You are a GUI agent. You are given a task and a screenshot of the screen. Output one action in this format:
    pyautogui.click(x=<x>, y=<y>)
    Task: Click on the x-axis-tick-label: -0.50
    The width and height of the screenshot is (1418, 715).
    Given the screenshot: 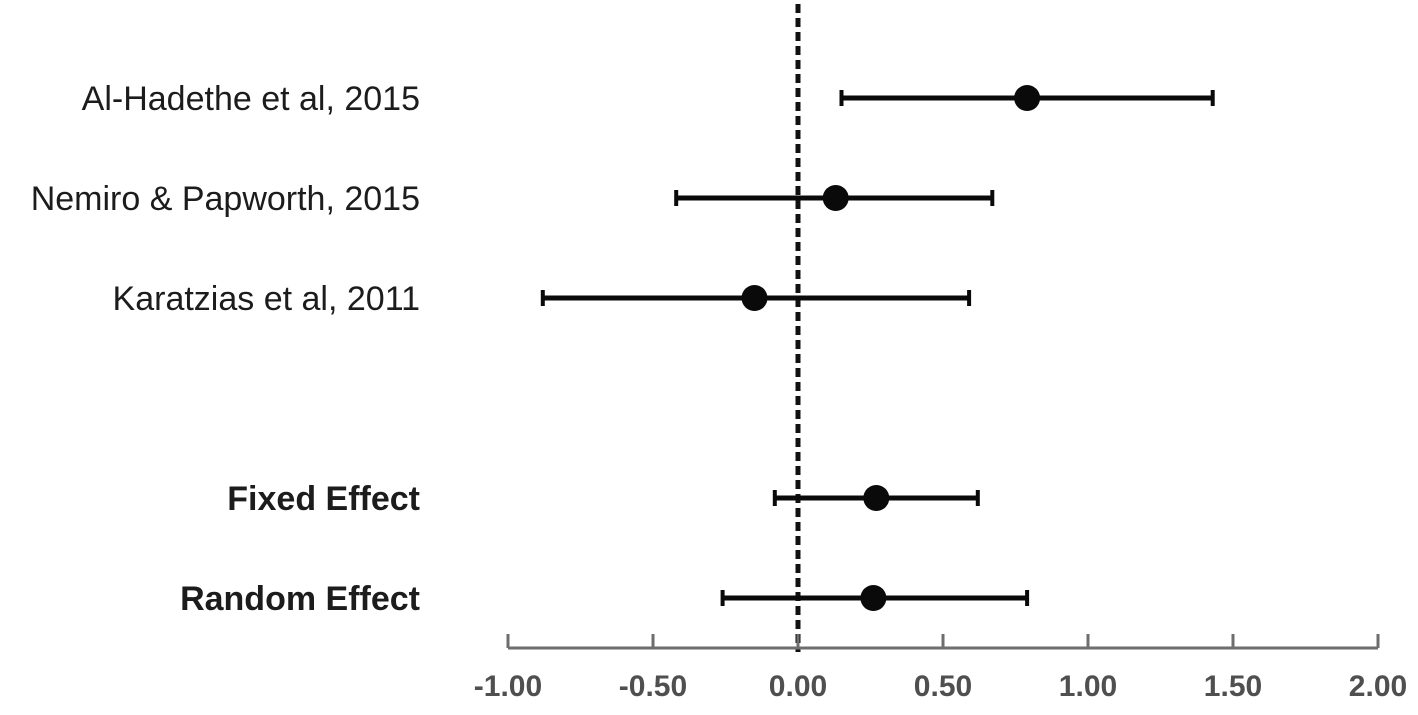 What is the action you would take?
    pyautogui.click(x=653, y=686)
    